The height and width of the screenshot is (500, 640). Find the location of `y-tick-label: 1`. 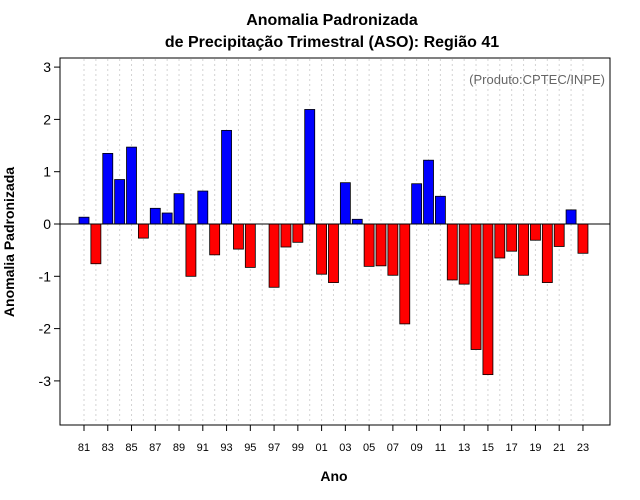

y-tick-label: 1 is located at coordinates (47, 172).